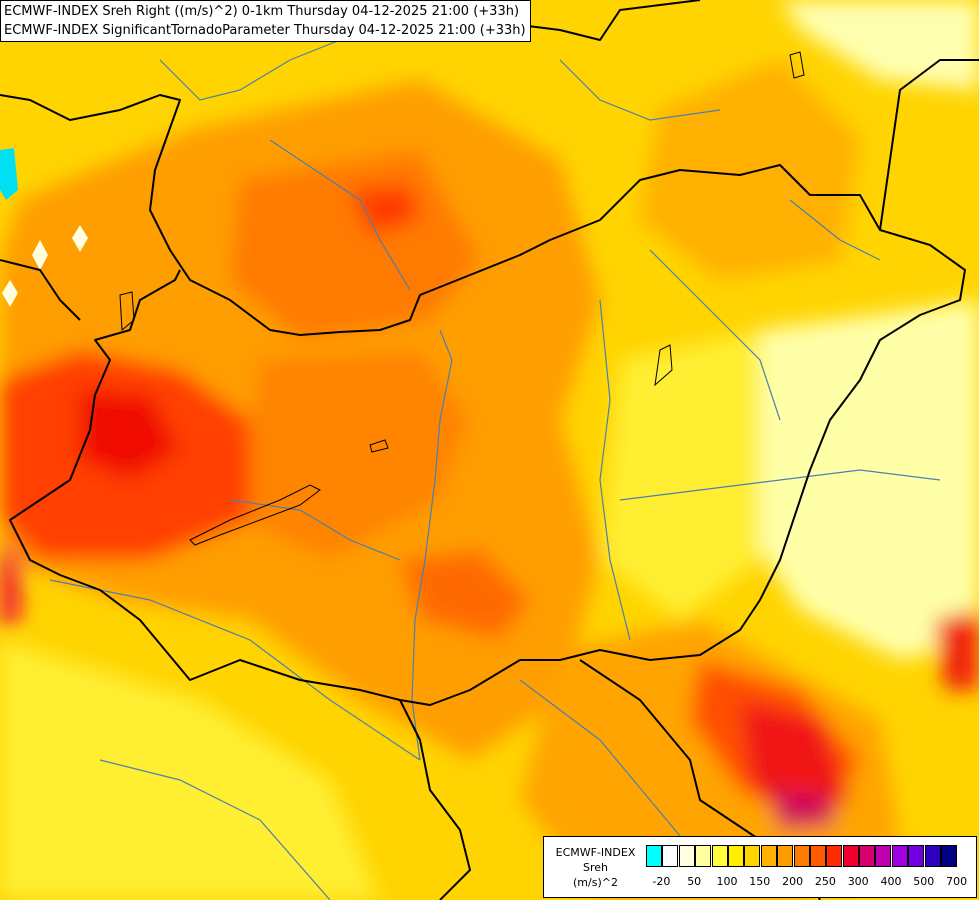  I want to click on legend-parameter: Sreh, so click(595, 867).